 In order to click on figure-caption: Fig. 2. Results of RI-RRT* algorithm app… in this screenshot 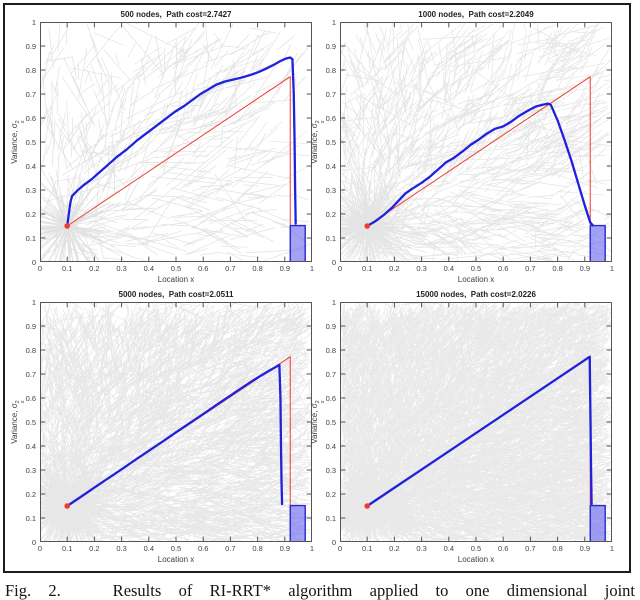, I will do `click(320, 590)`.